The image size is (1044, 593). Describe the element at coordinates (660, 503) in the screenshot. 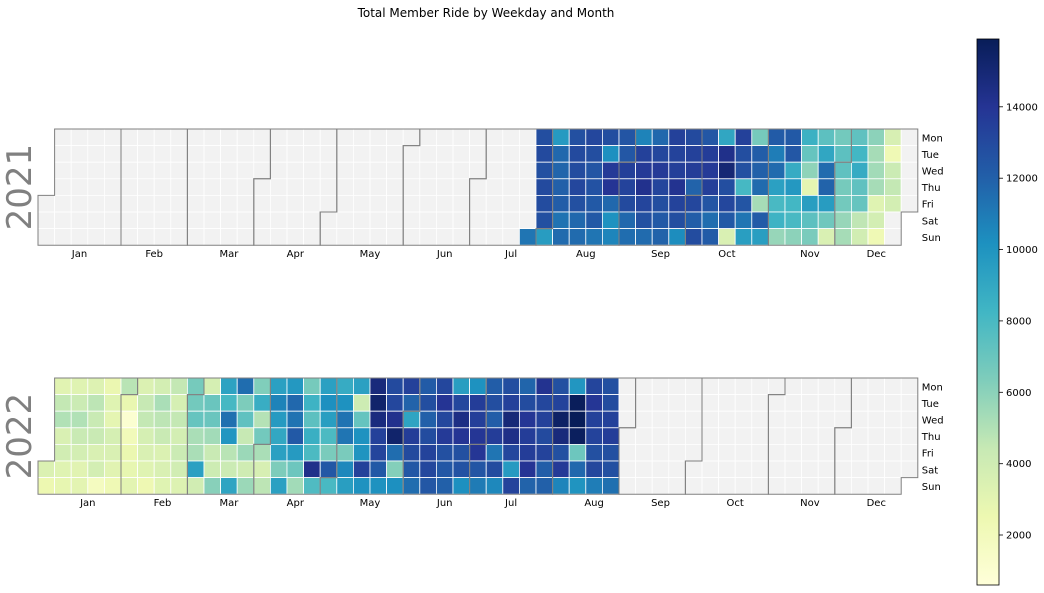

I see `month-label-sep: Sep` at that location.